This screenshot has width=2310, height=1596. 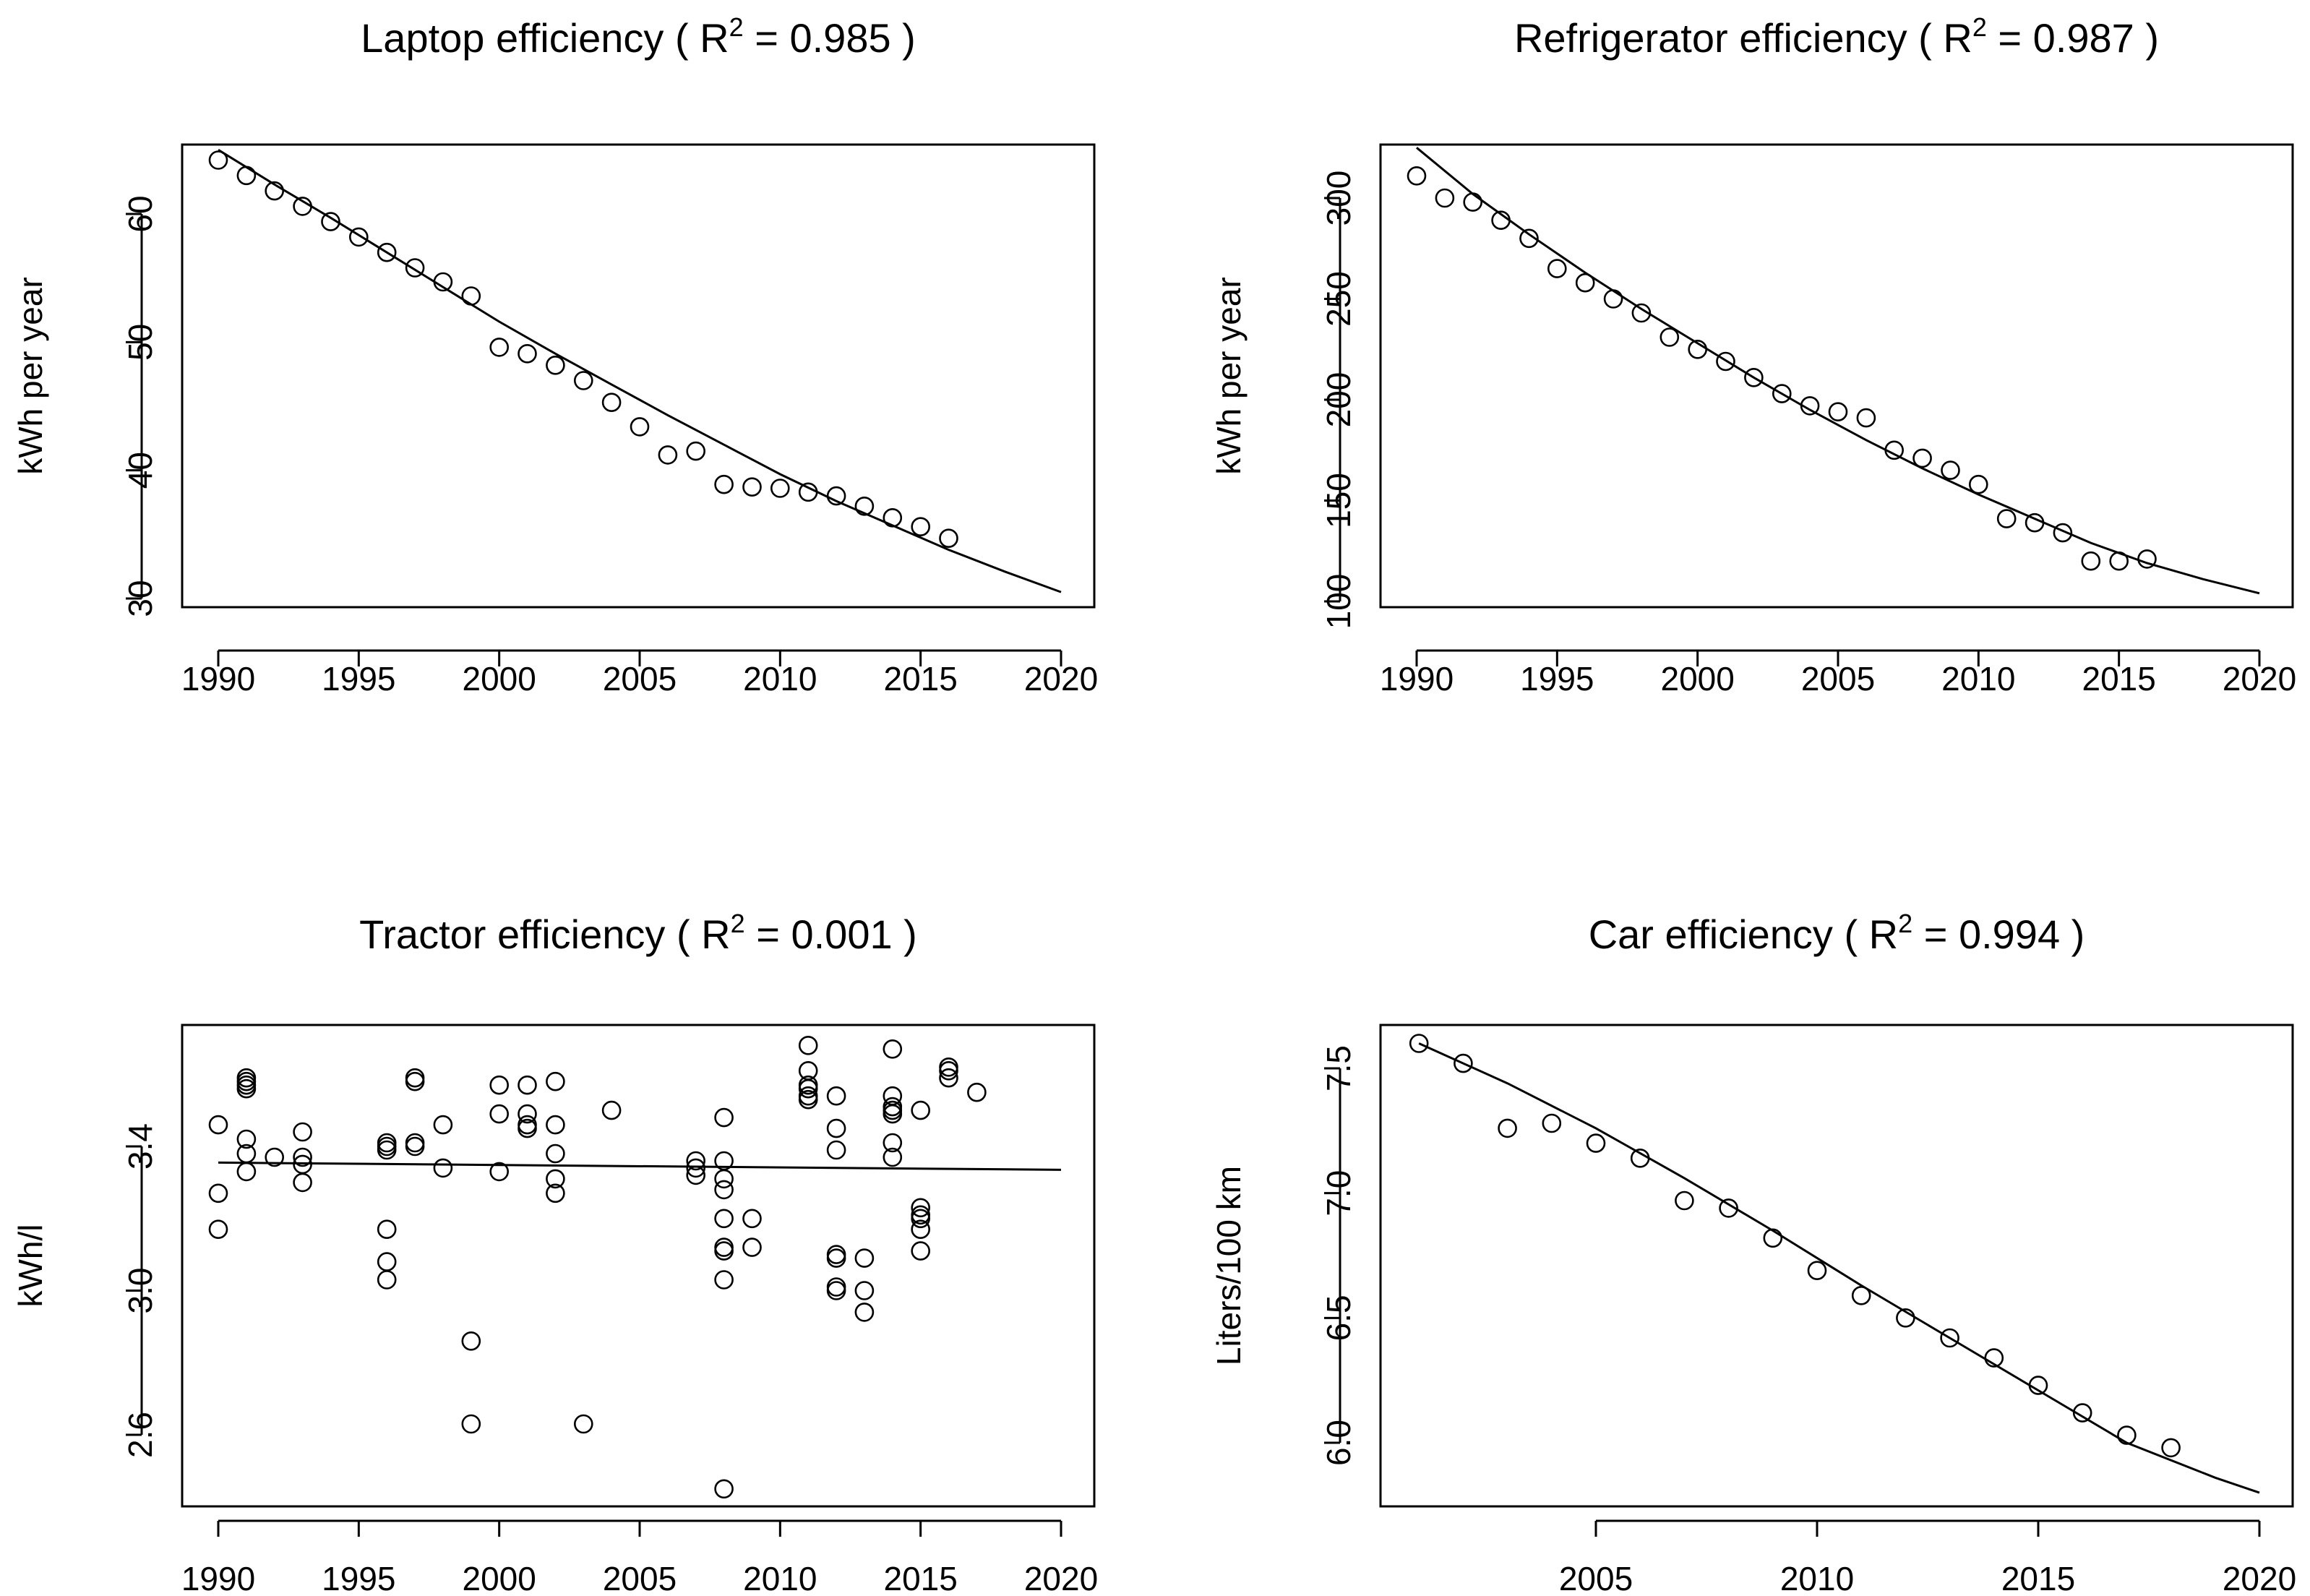 What do you see at coordinates (31, 376) in the screenshot?
I see `y-axis-label: kWh per year` at bounding box center [31, 376].